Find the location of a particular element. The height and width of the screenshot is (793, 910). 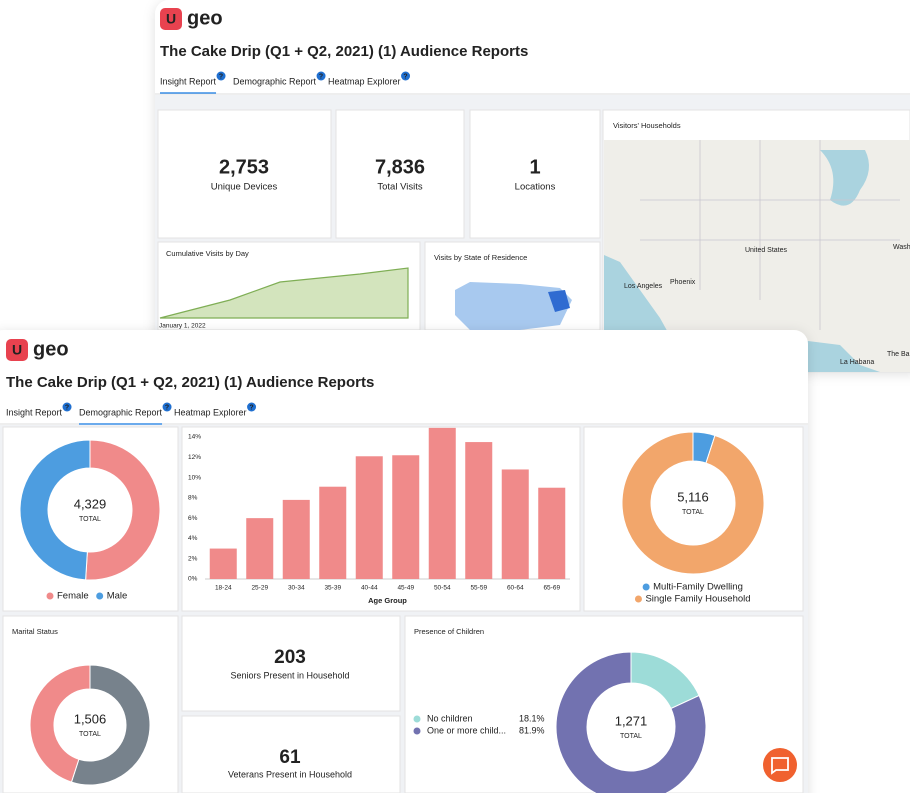

x-tick-label: 25-29 is located at coordinates (259, 588).